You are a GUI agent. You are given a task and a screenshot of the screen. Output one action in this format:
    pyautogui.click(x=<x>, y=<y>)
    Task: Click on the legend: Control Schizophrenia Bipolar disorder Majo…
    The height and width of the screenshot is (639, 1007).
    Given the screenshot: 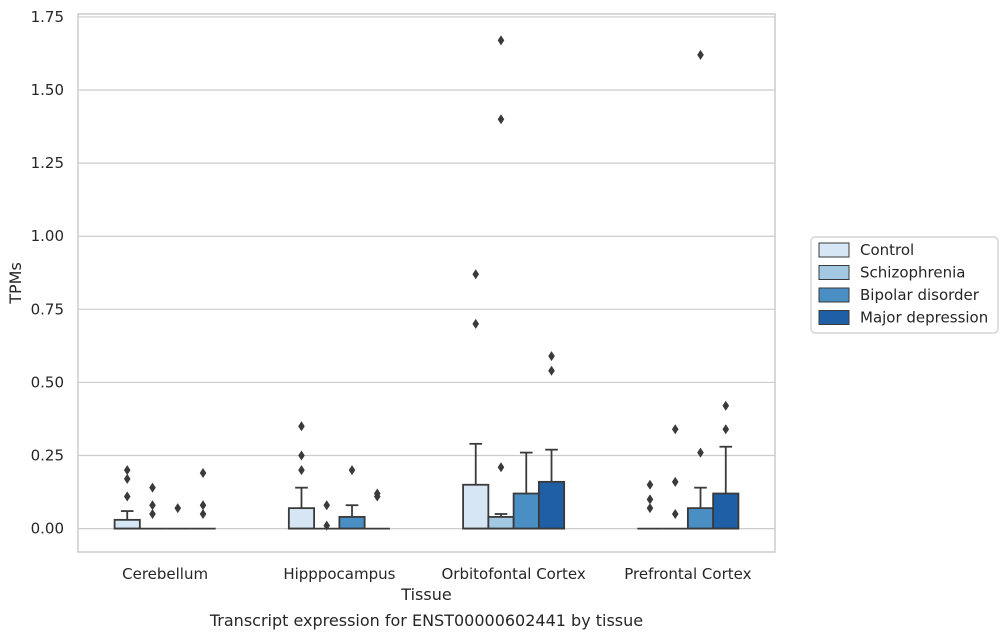 What is the action you would take?
    pyautogui.click(x=904, y=285)
    